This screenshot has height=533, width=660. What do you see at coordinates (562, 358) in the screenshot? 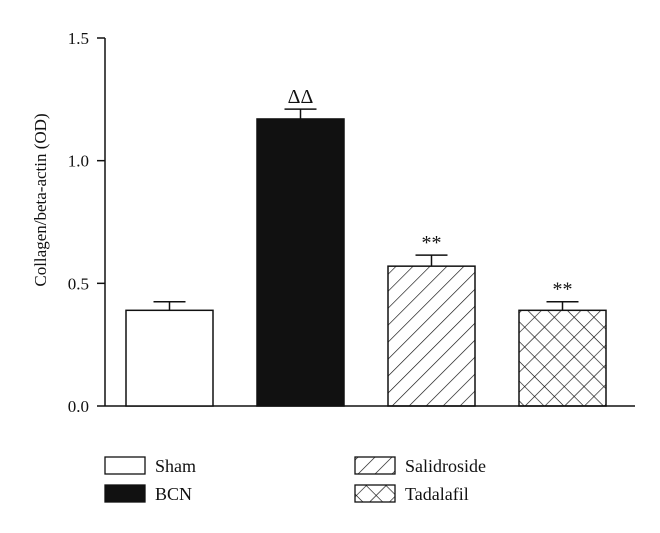
I see `bar-tadalafil` at bounding box center [562, 358].